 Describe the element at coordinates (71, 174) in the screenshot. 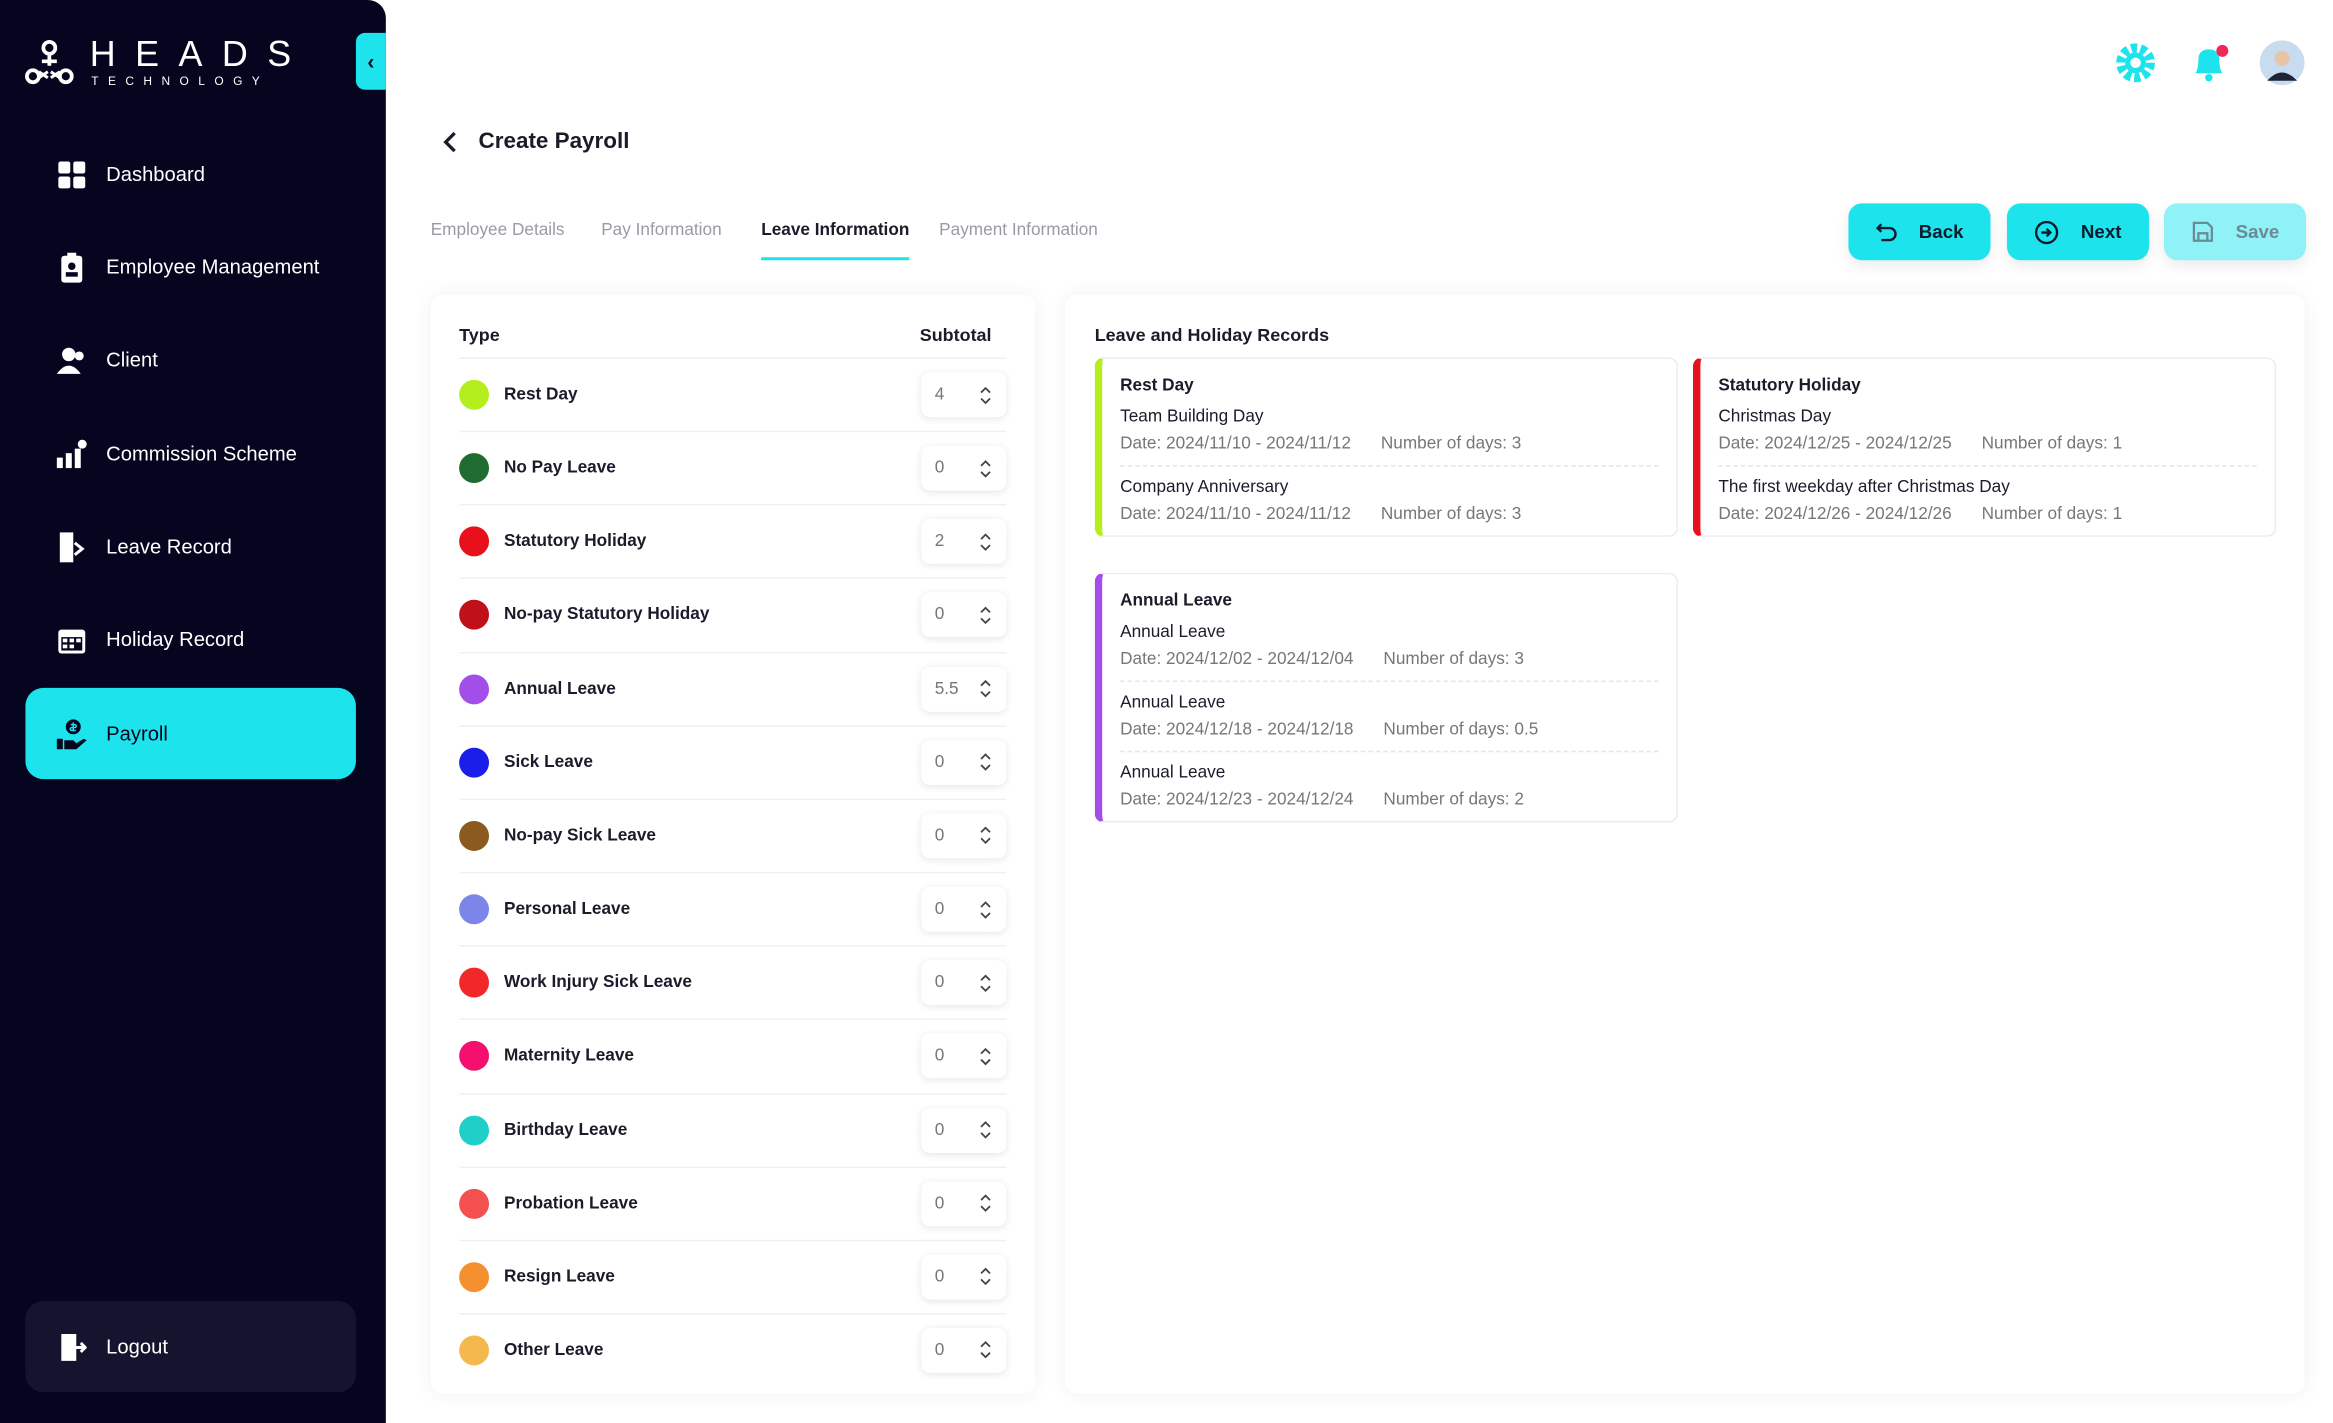

I see `dashboard-icon` at that location.